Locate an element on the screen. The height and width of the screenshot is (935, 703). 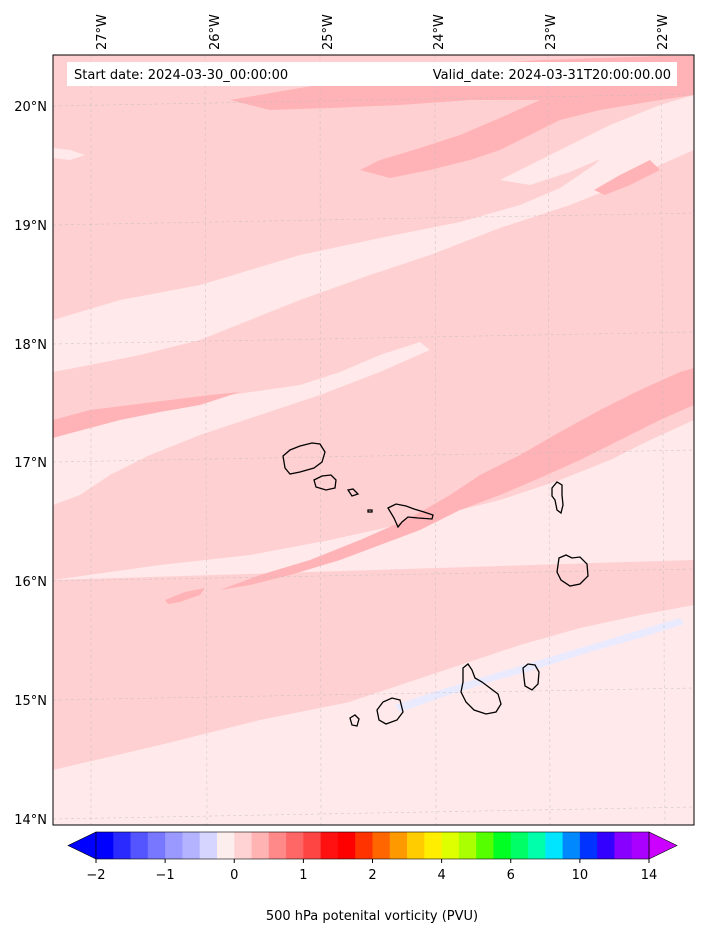
colorbar-tick-label: 2 is located at coordinates (372, 875).